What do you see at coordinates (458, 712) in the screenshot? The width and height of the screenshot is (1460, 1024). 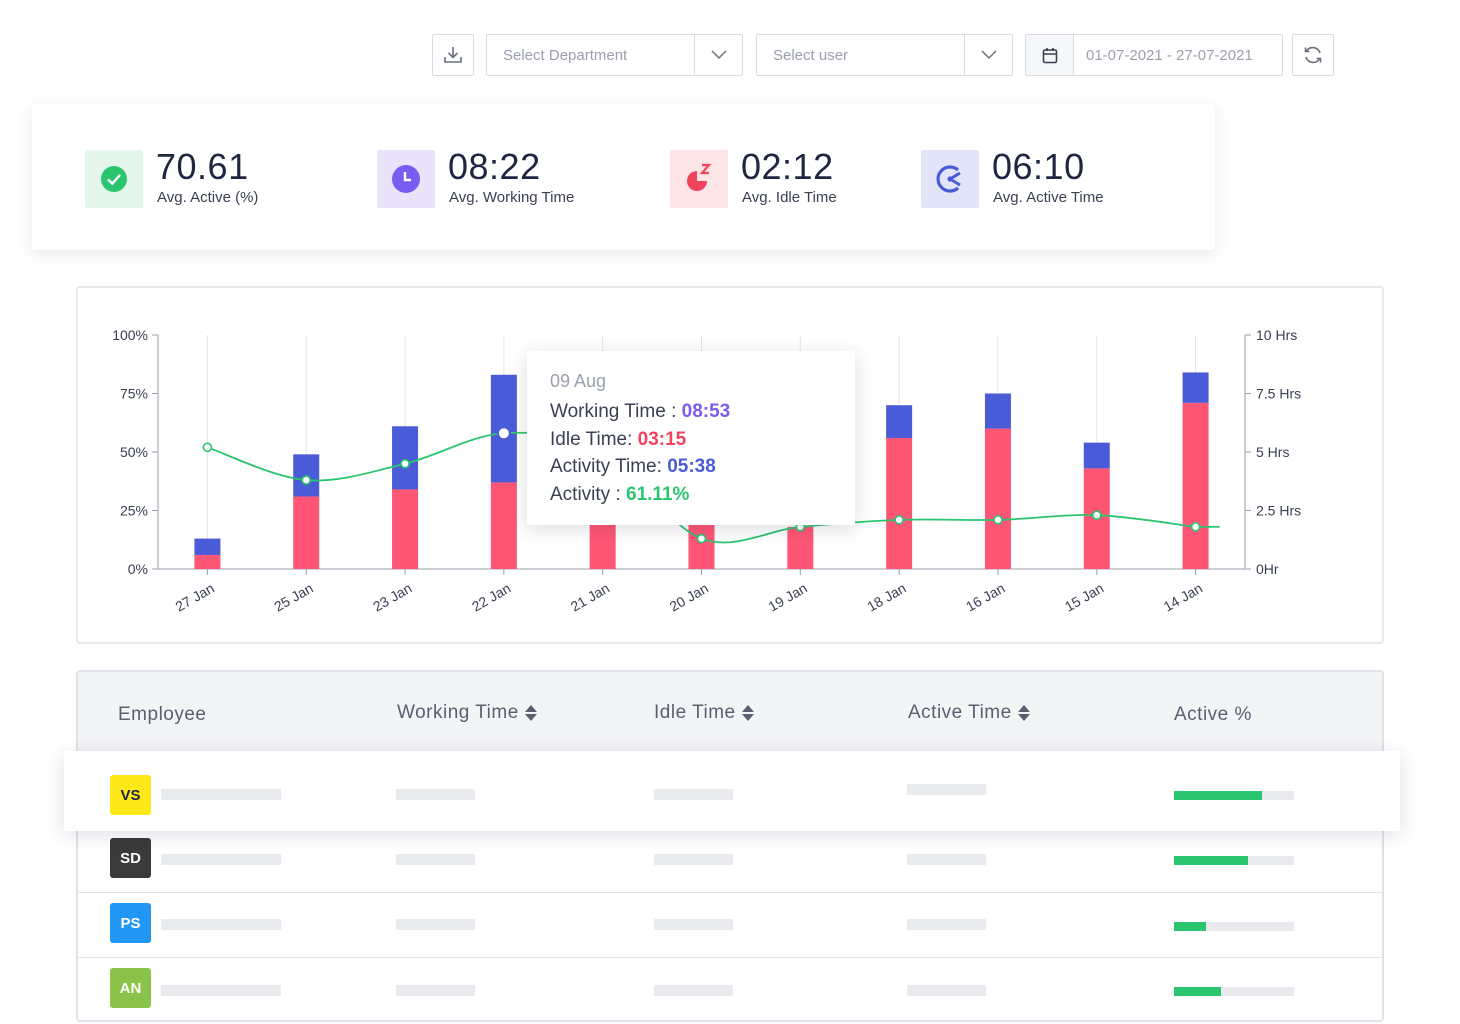 I see `column-header-label: Working Time` at bounding box center [458, 712].